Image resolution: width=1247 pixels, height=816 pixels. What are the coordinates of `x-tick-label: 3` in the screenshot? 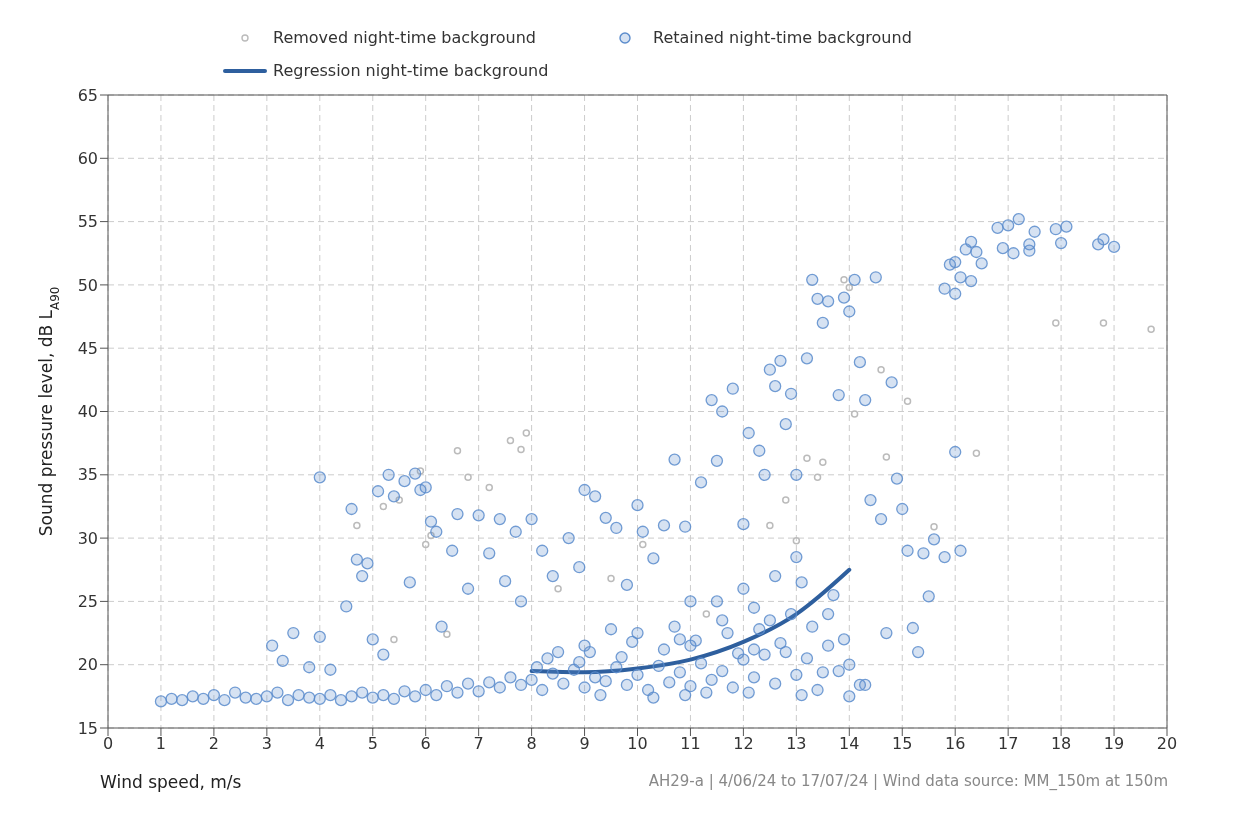 It's located at (266, 744).